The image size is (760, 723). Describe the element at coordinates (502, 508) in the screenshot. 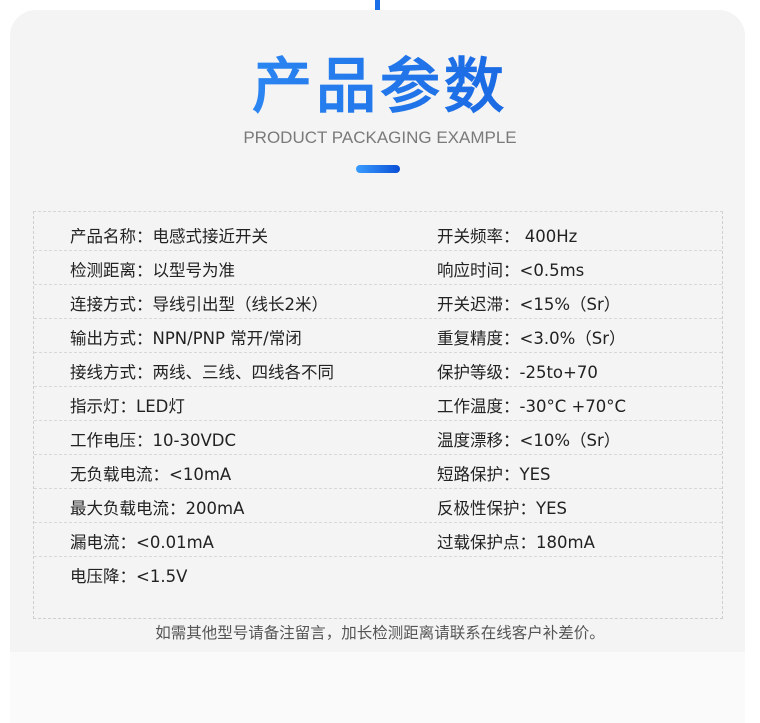

I see `param-right: 反极性保护：YES` at that location.